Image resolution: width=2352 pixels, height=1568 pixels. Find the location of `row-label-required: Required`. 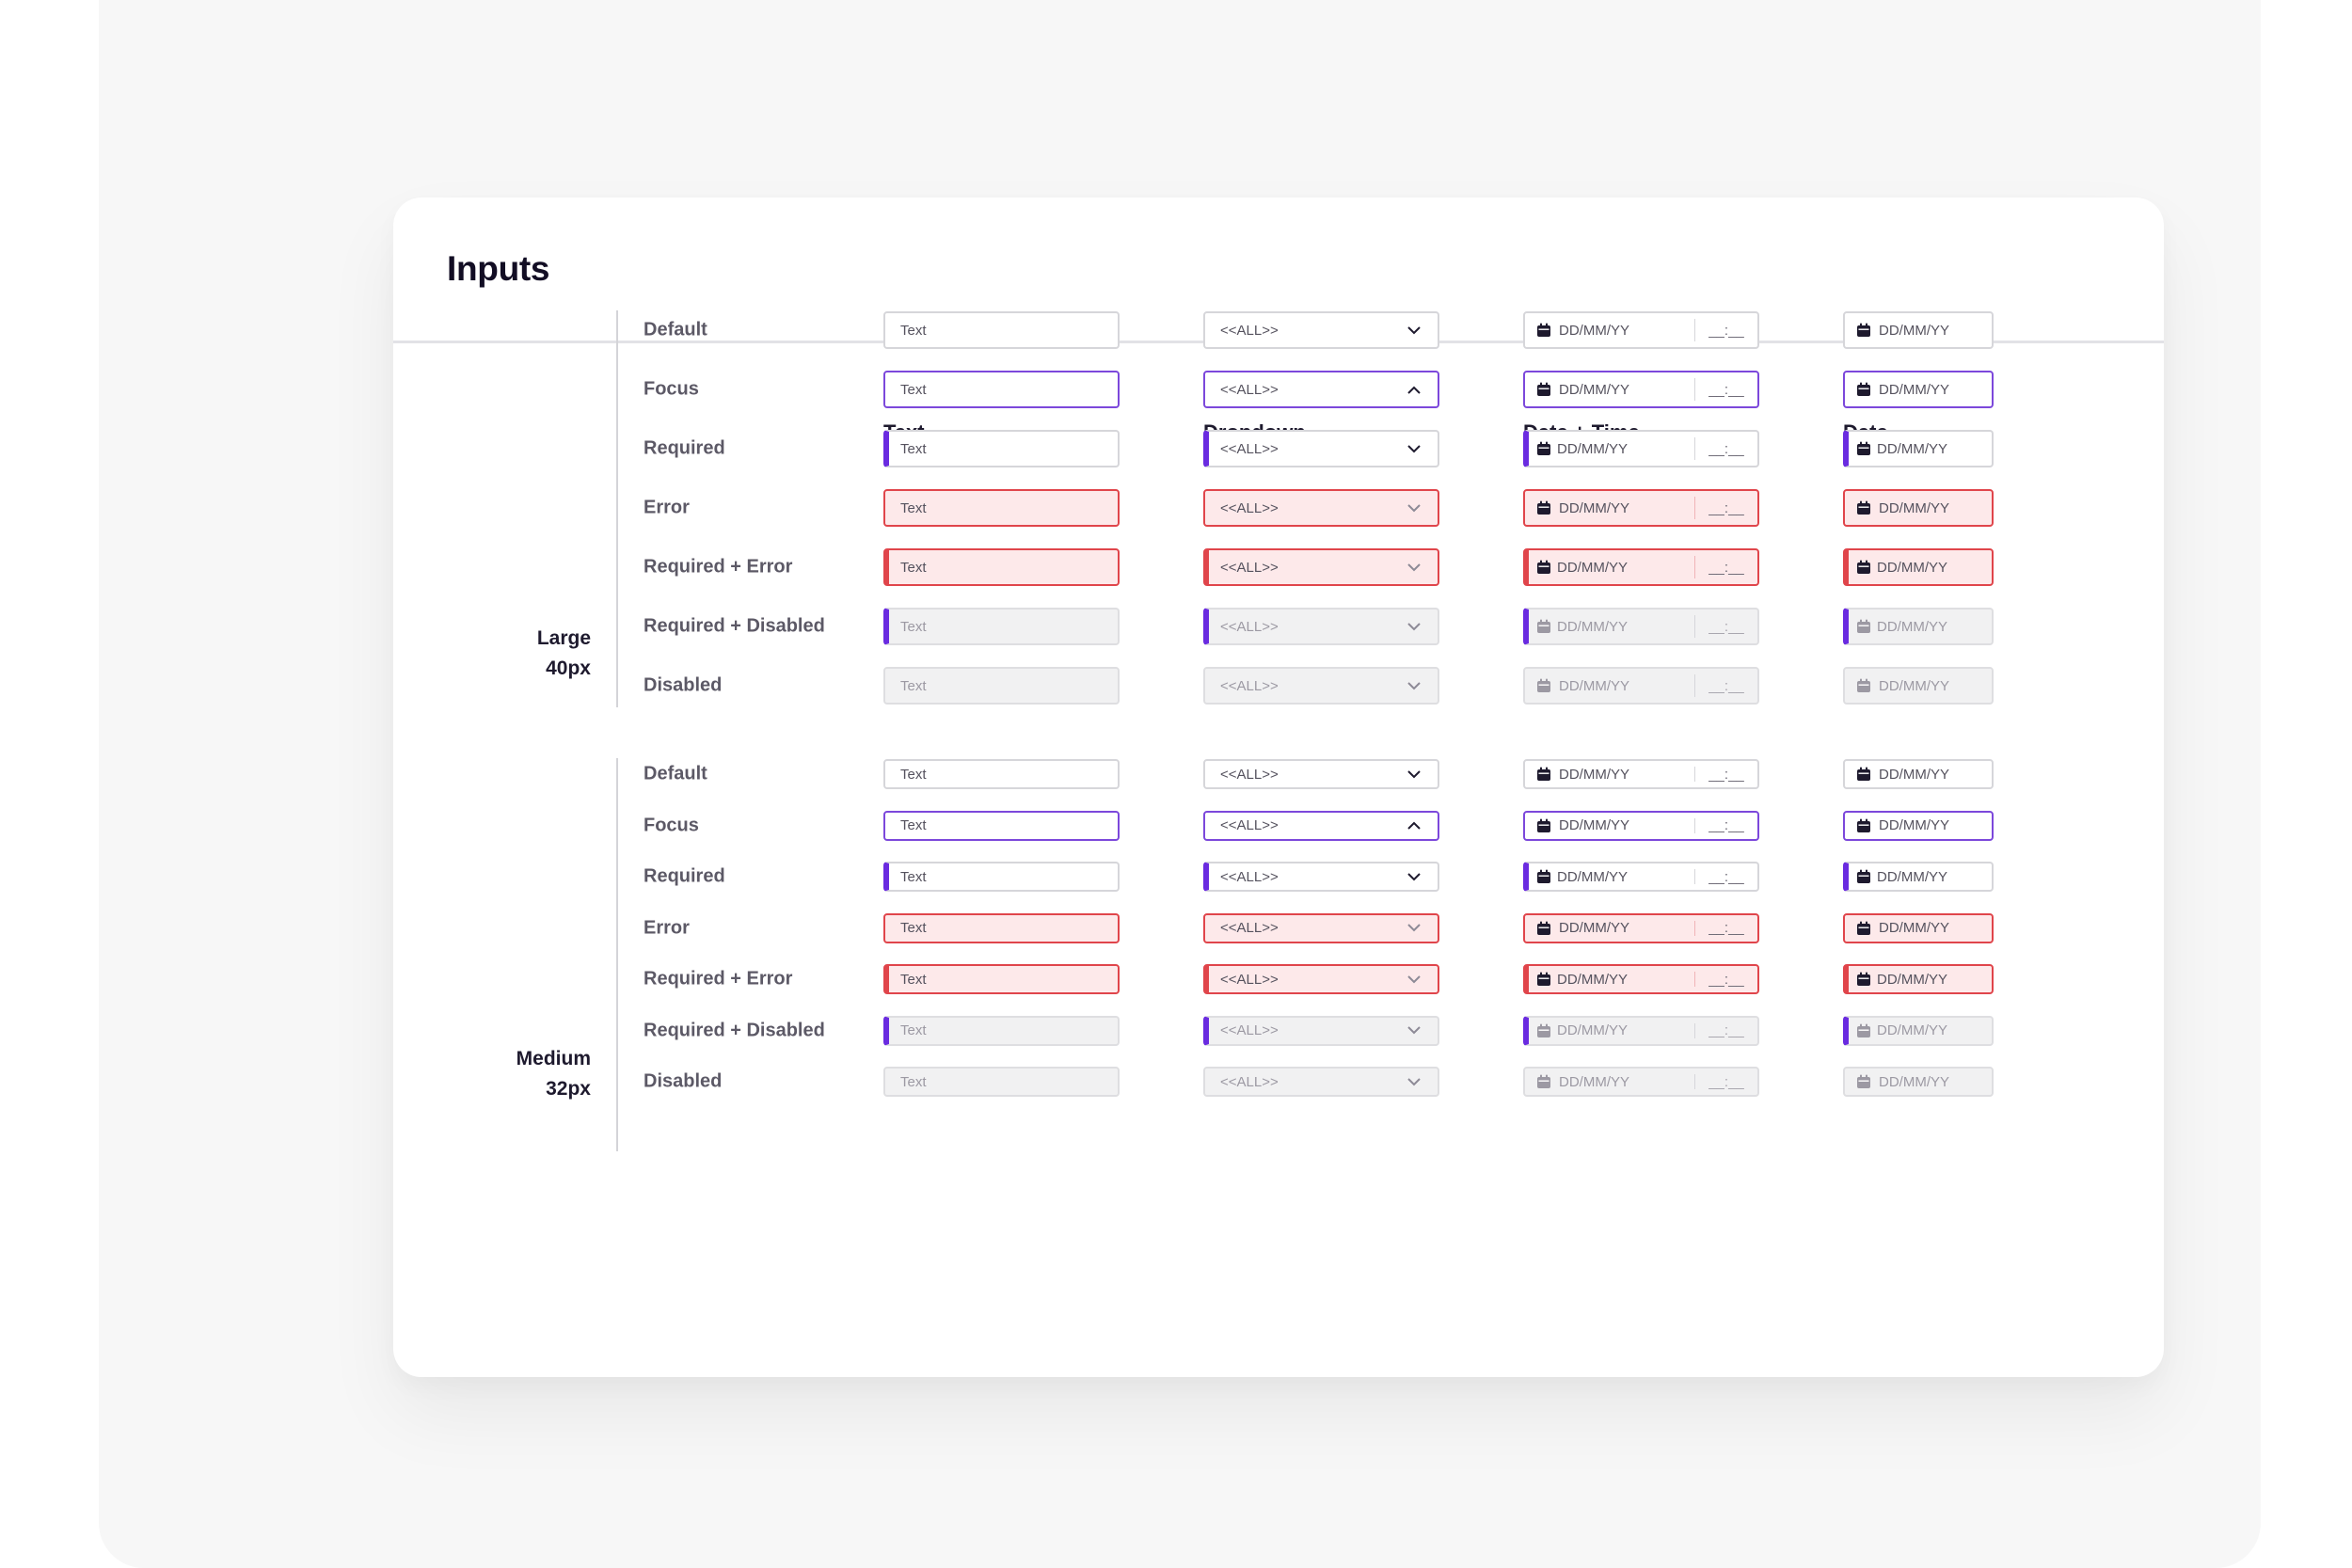

row-label-required: Required is located at coordinates (684, 448).